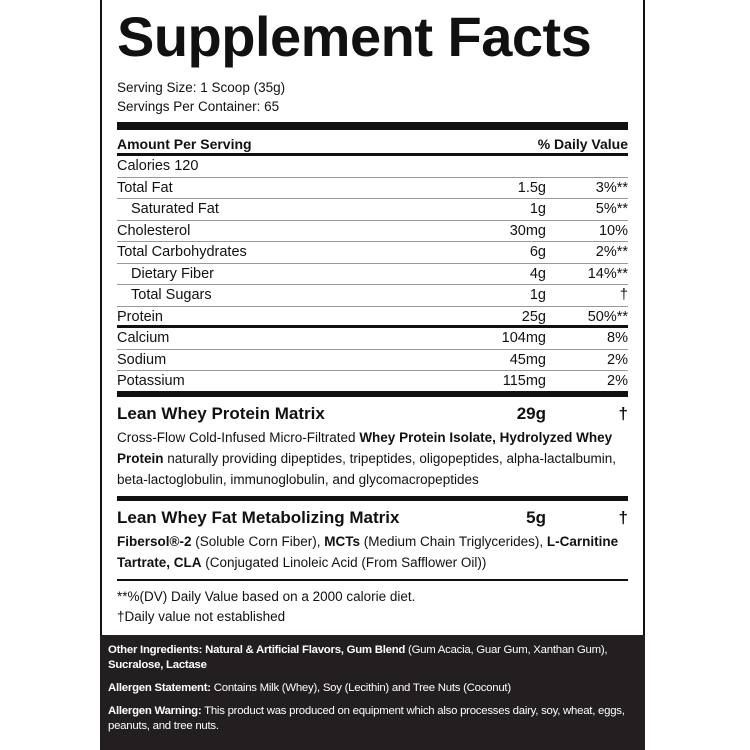  Describe the element at coordinates (537, 252) in the screenshot. I see `nutrient-amount: 6g` at that location.